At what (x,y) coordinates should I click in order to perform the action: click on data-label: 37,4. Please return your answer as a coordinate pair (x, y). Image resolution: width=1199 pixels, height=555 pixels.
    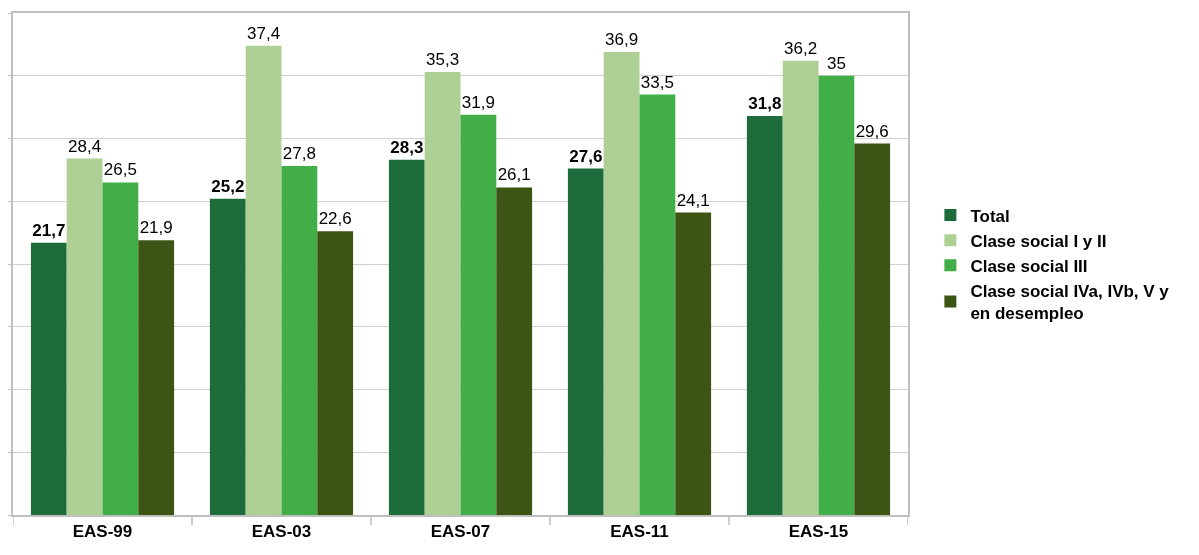
    Looking at the image, I should click on (264, 33).